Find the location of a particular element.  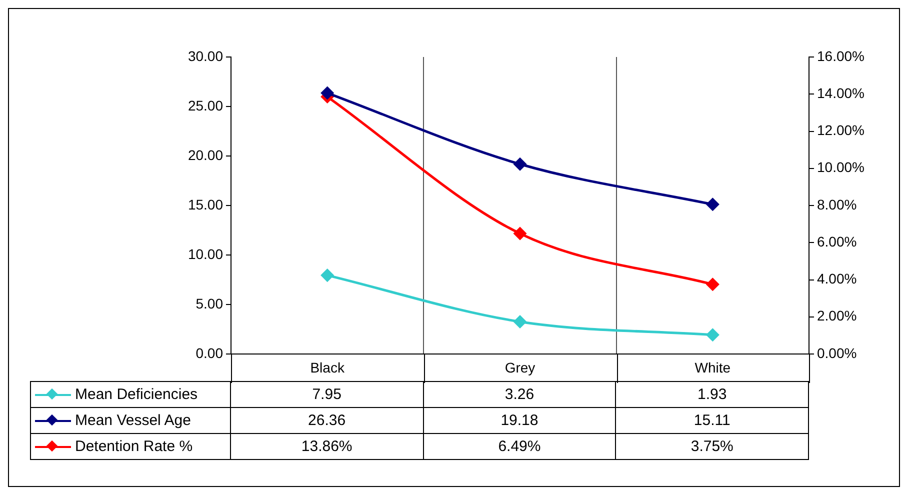

data-label: 13.86% is located at coordinates (327, 446).